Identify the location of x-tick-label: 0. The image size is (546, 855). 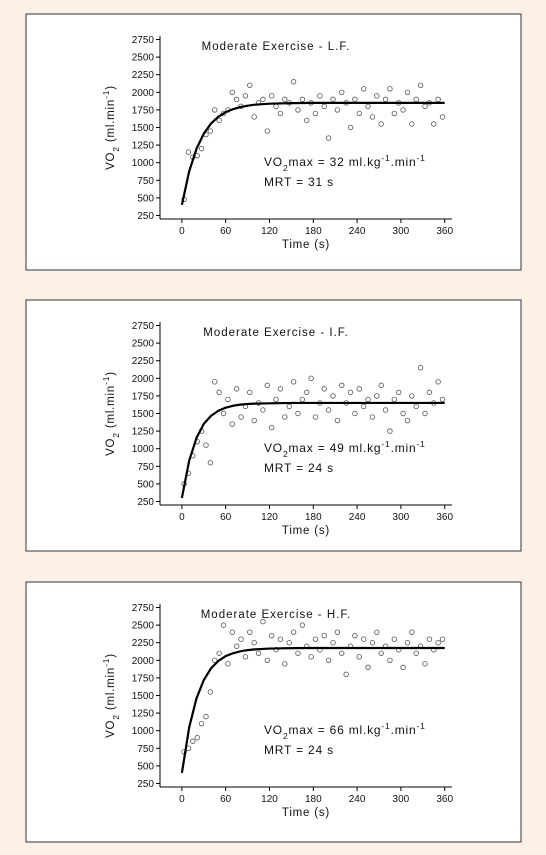
(182, 231).